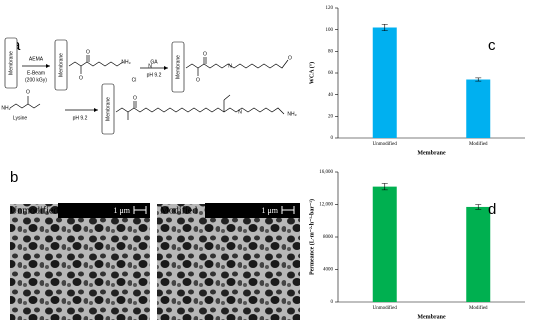  I want to click on reaction-scheme, so click(149, 87).